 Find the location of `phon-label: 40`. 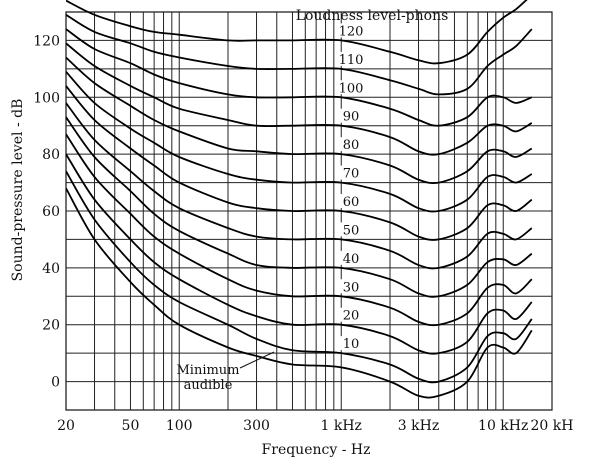

phon-label: 40 is located at coordinates (351, 259).